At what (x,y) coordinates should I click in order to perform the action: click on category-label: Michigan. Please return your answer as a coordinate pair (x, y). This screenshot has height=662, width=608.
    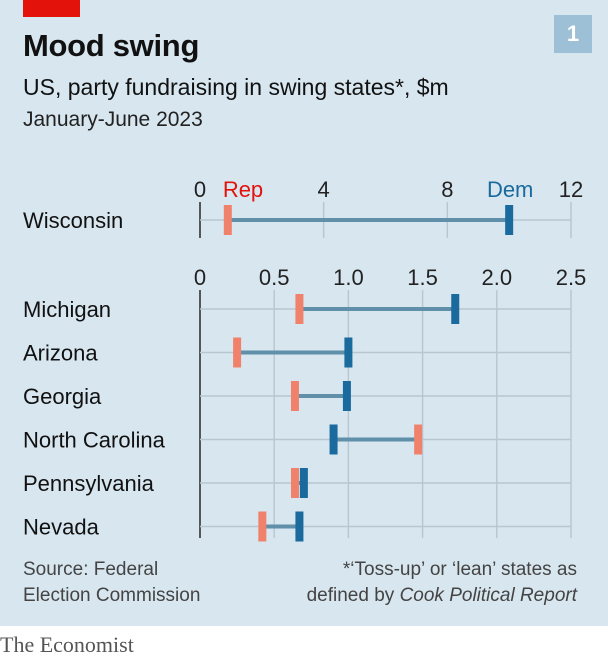
    Looking at the image, I should click on (67, 309).